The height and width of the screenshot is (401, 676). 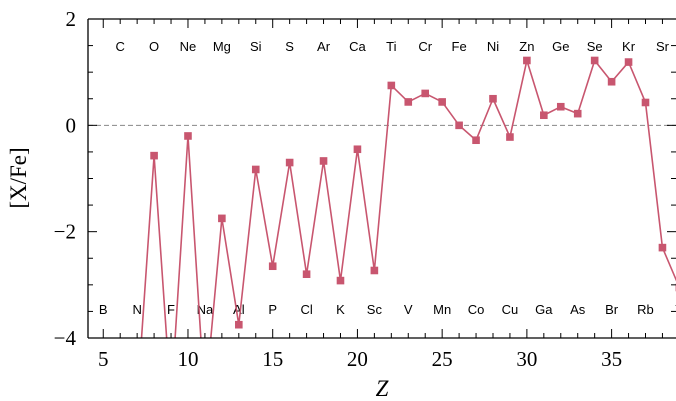 I want to click on element-label-Na: Na, so click(x=205, y=309).